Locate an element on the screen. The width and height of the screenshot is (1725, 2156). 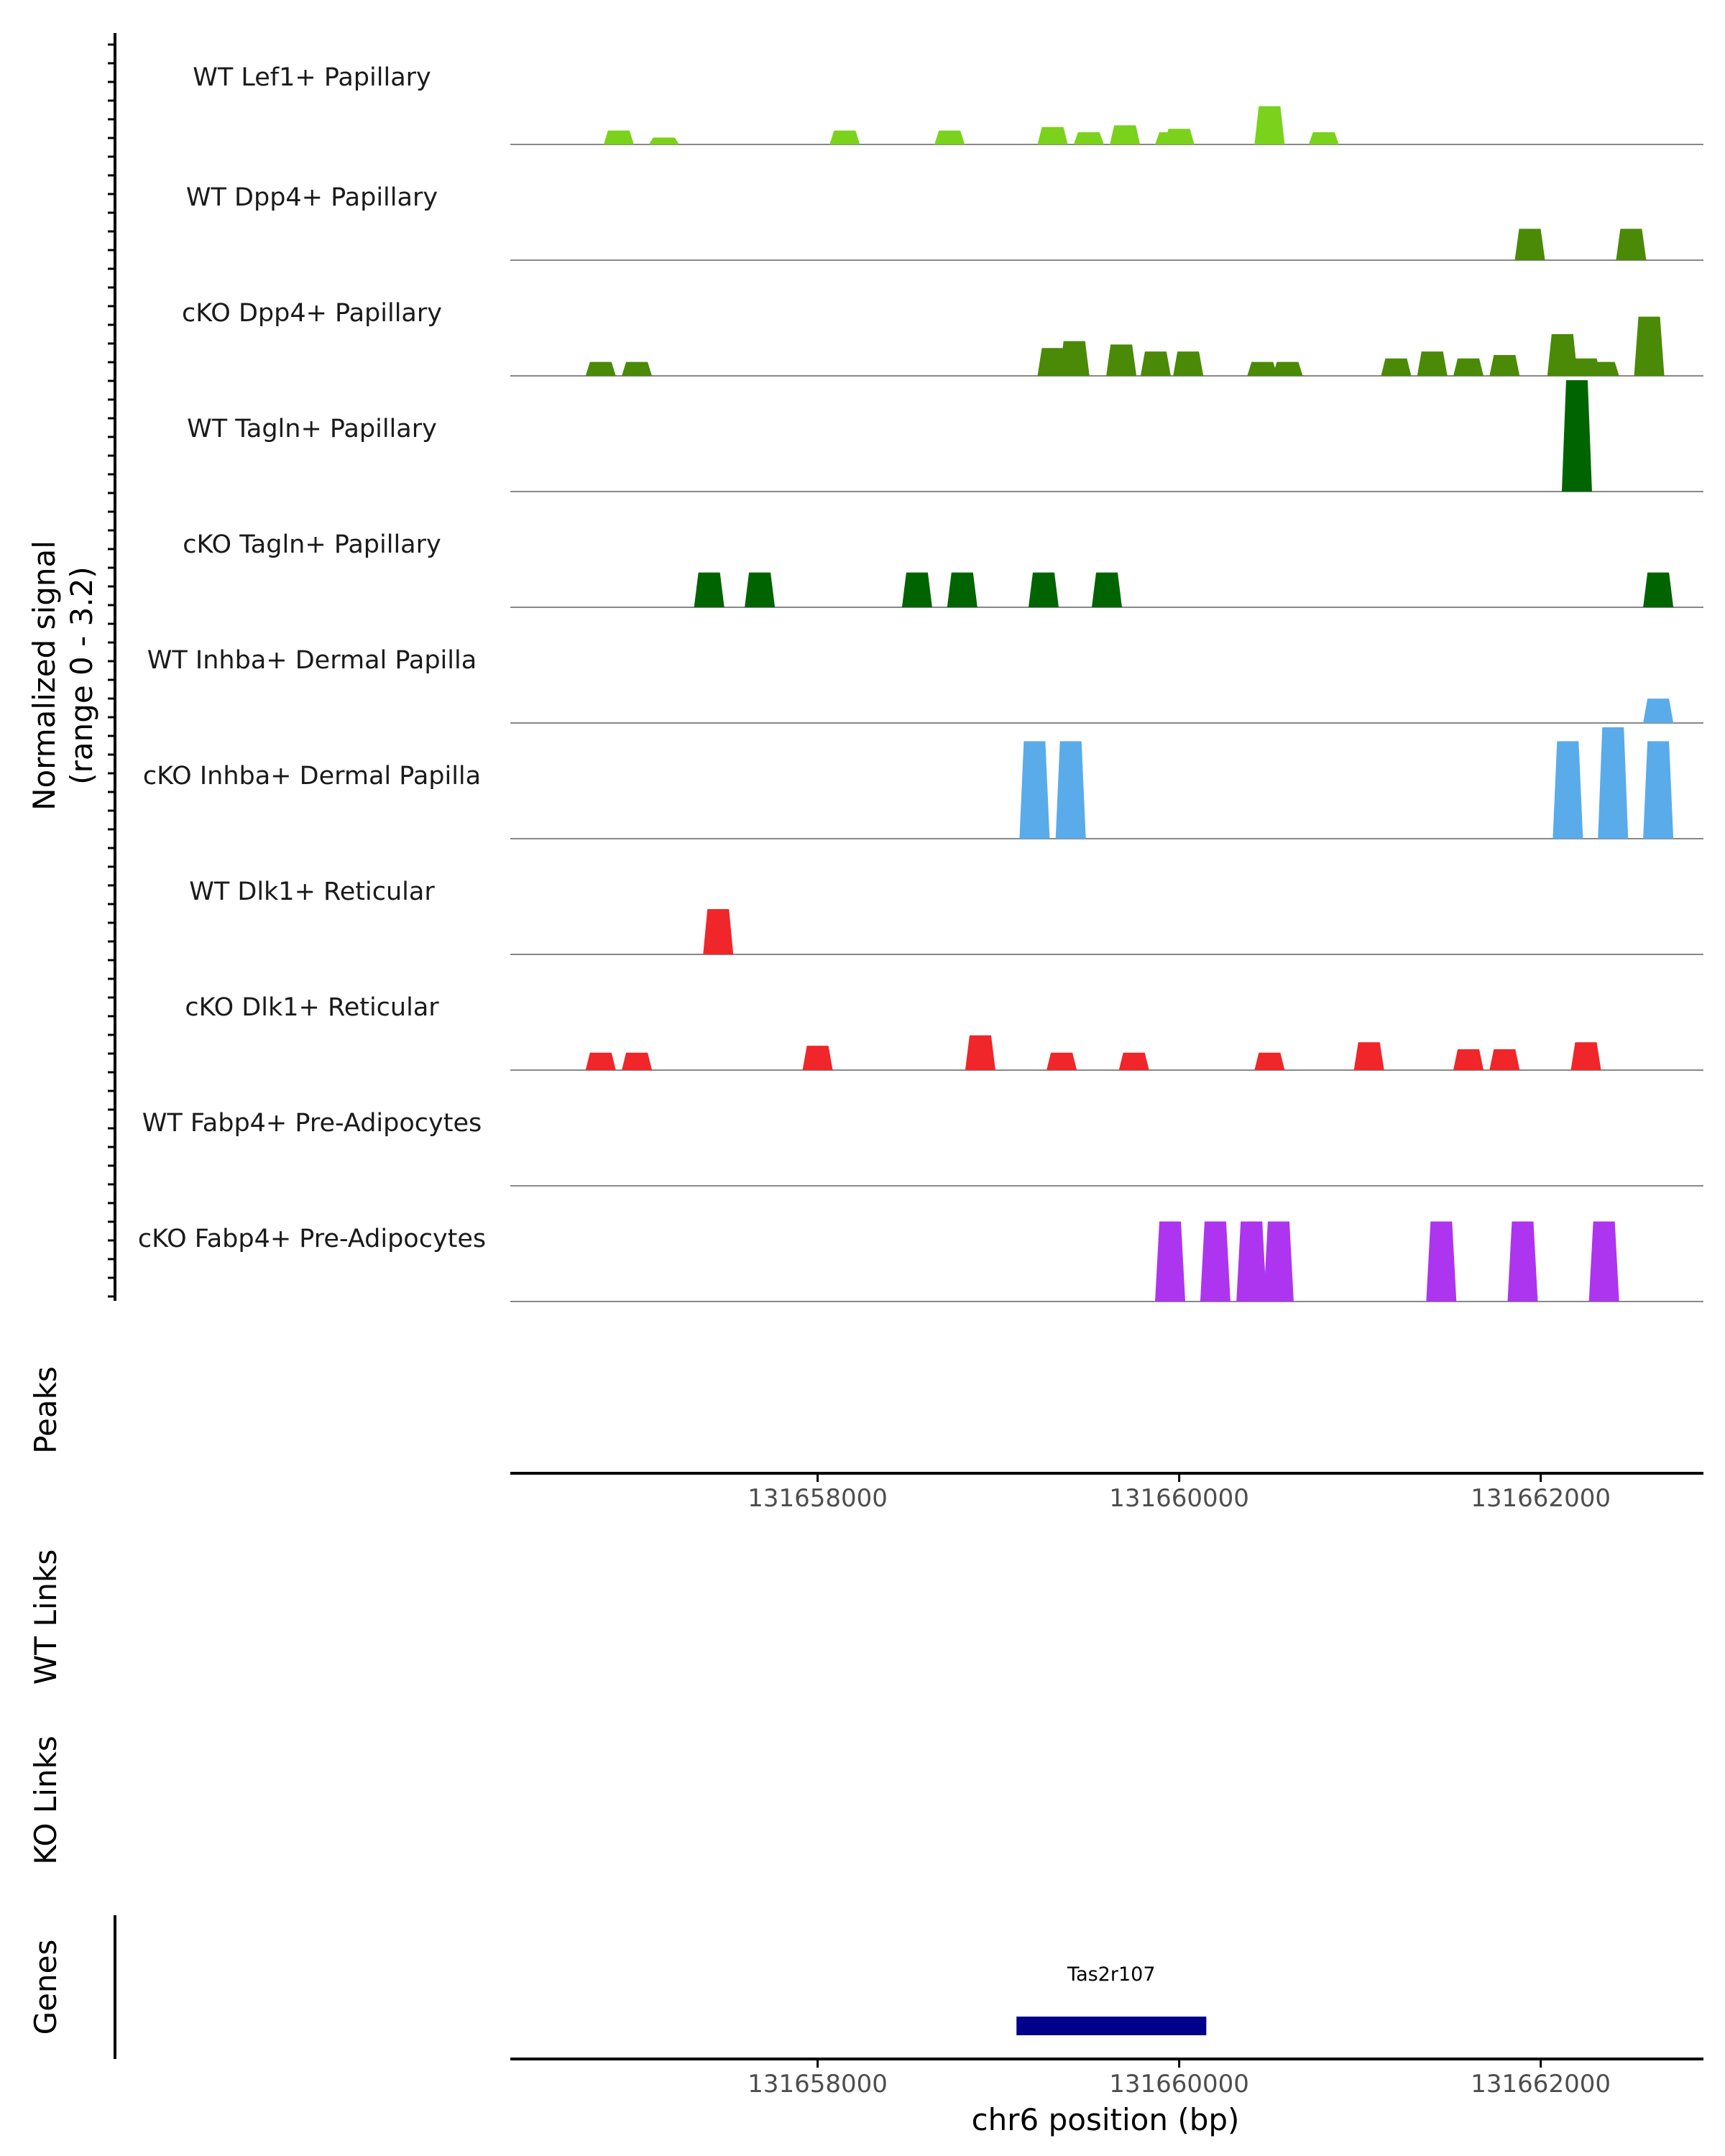
track-label: WT Tagln+ Papillary is located at coordinates (312, 429).